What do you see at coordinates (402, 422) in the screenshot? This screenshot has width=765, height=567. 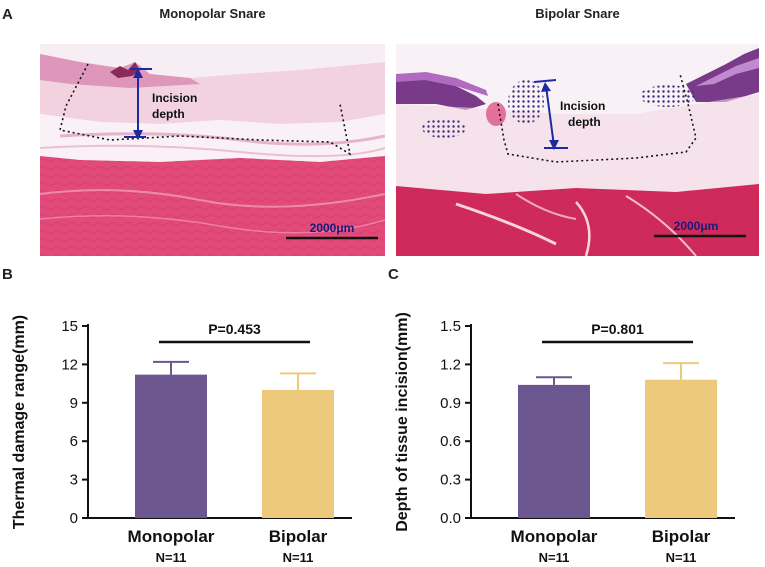 I see `depth-y-axis-label: Depth of tissue incision(mm)` at bounding box center [402, 422].